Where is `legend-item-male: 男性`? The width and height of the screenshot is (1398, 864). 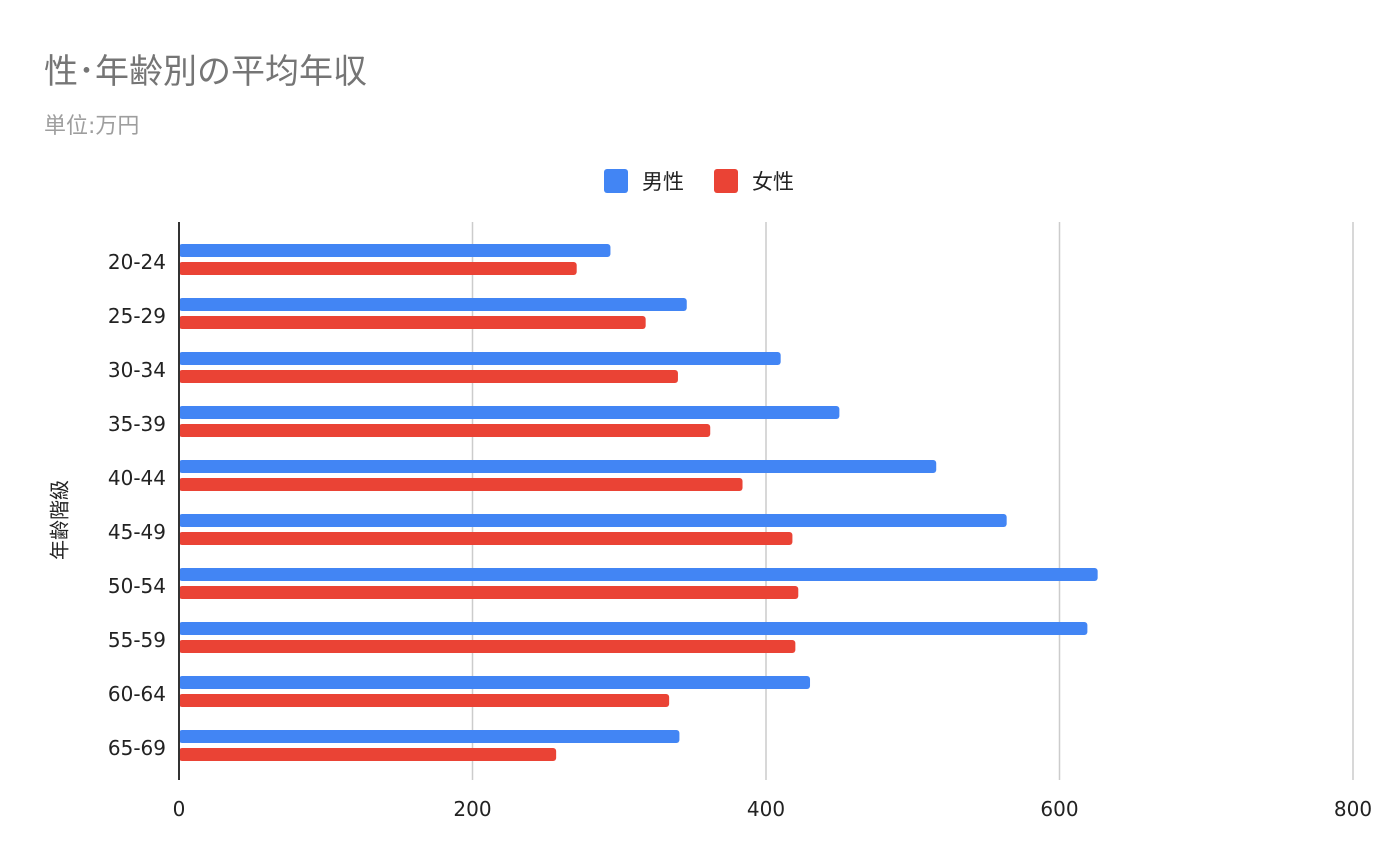
legend-item-male: 男性 is located at coordinates (644, 181).